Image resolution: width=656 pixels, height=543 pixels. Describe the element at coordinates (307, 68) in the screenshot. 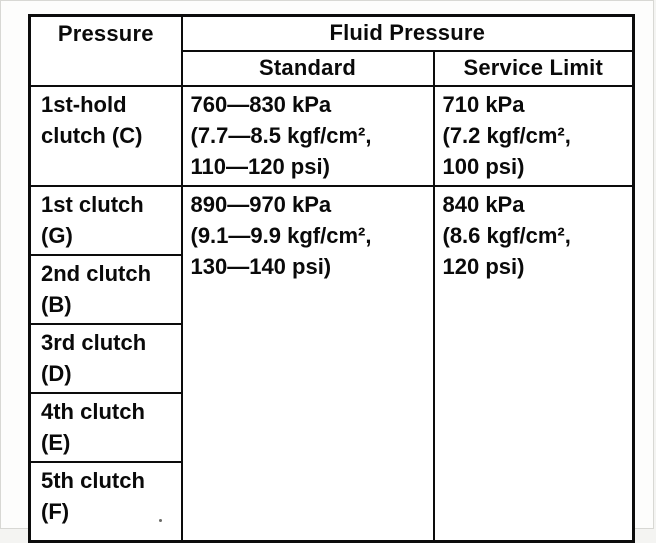

I see `header-standard: Standard` at that location.